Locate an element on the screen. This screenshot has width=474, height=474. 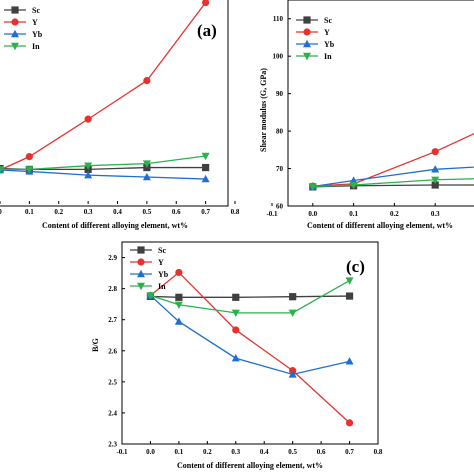
y-tick-label: 2.9 is located at coordinates (112, 258).